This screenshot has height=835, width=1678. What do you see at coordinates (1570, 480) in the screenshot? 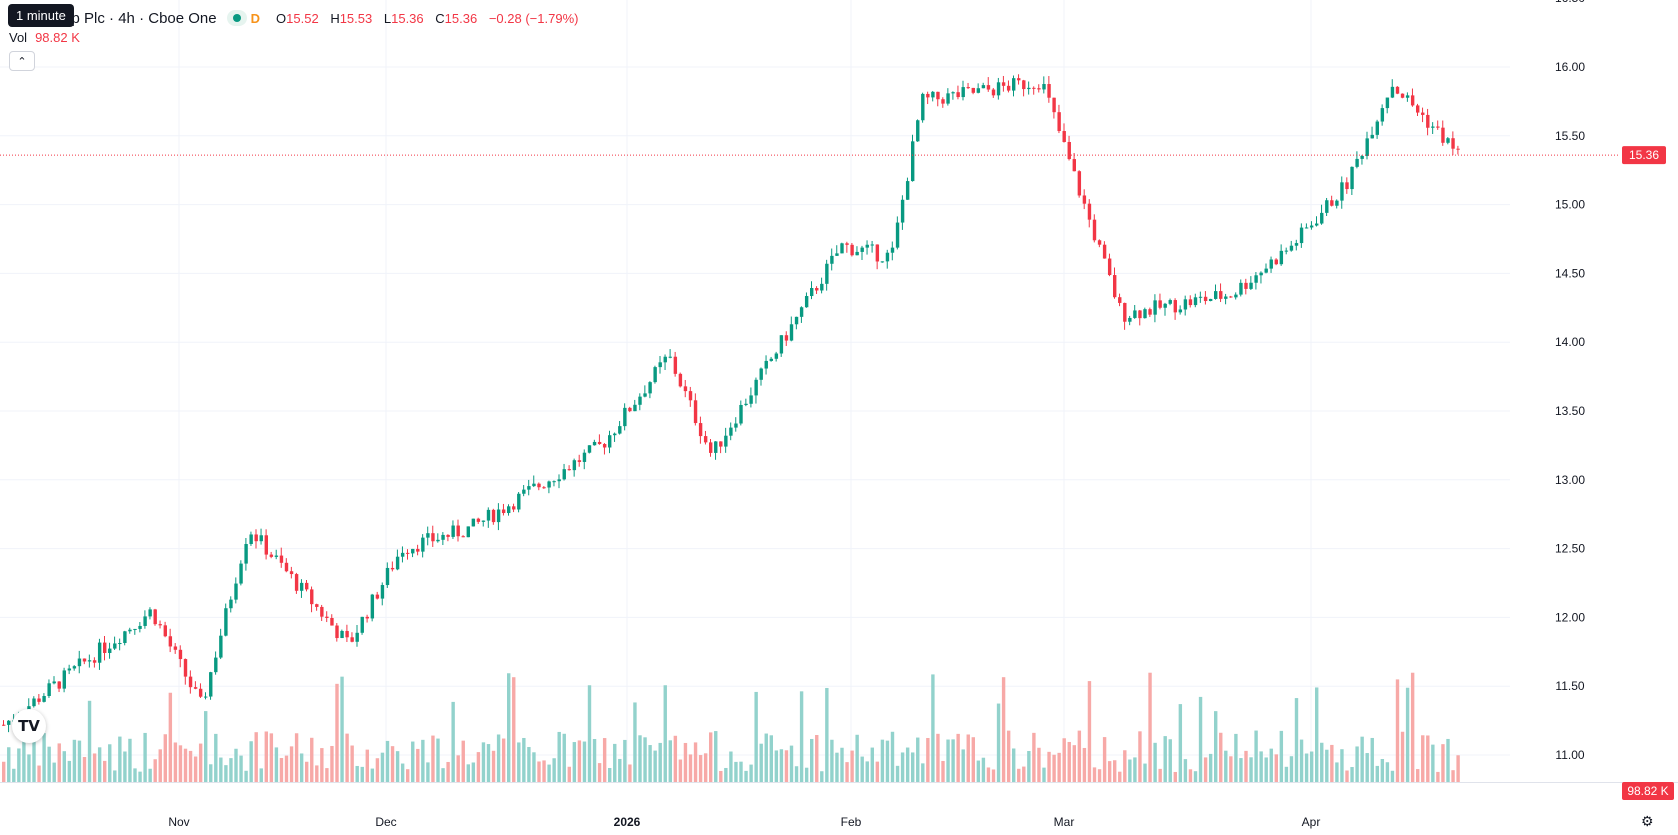
I see `price-tick-label: 13.00` at bounding box center [1570, 480].